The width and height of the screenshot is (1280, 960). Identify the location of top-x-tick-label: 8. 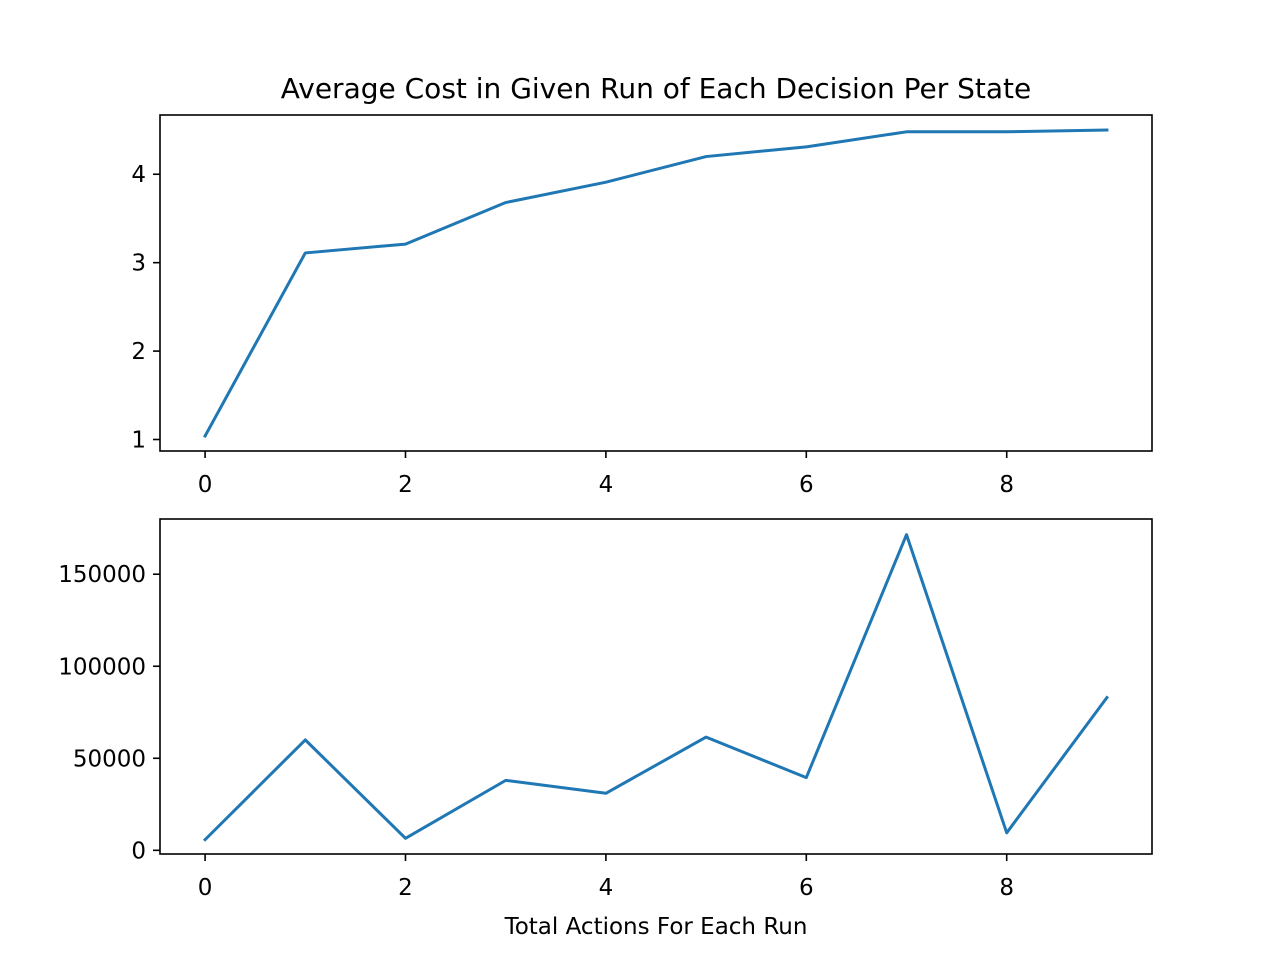
(1006, 485).